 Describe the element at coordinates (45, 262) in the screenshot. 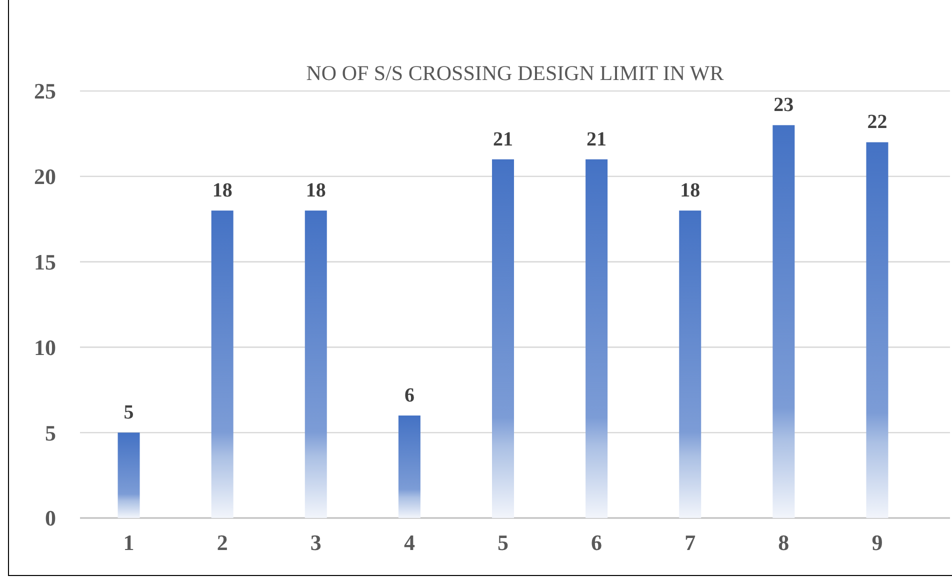

I see `y-tick-label: 15` at that location.